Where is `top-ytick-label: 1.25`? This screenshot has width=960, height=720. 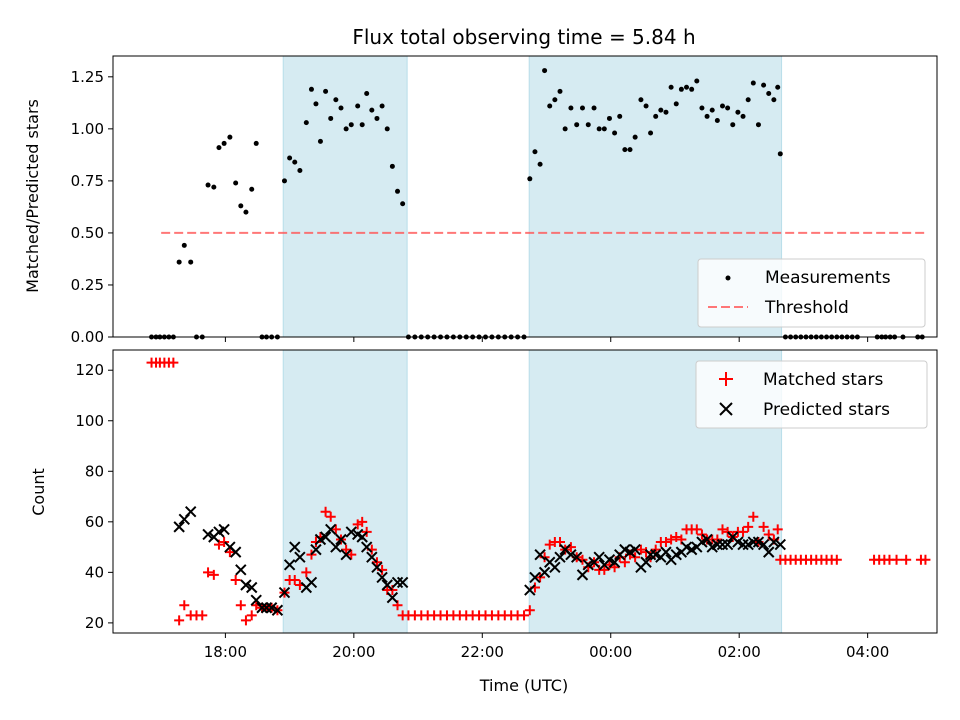
top-ytick-label: 1.25 is located at coordinates (87, 77).